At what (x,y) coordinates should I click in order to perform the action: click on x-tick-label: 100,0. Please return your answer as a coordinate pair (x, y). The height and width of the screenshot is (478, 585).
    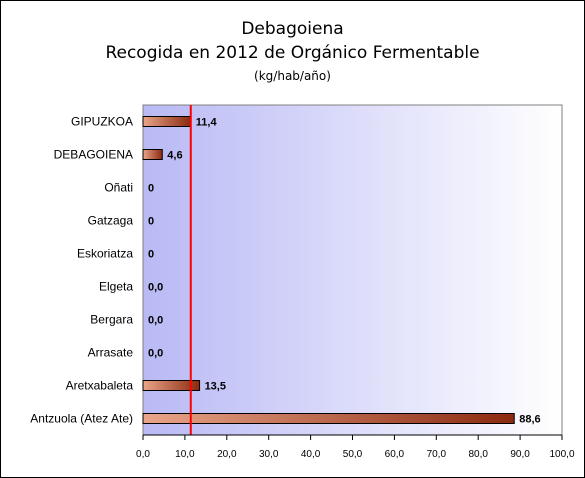
    Looking at the image, I should click on (561, 454).